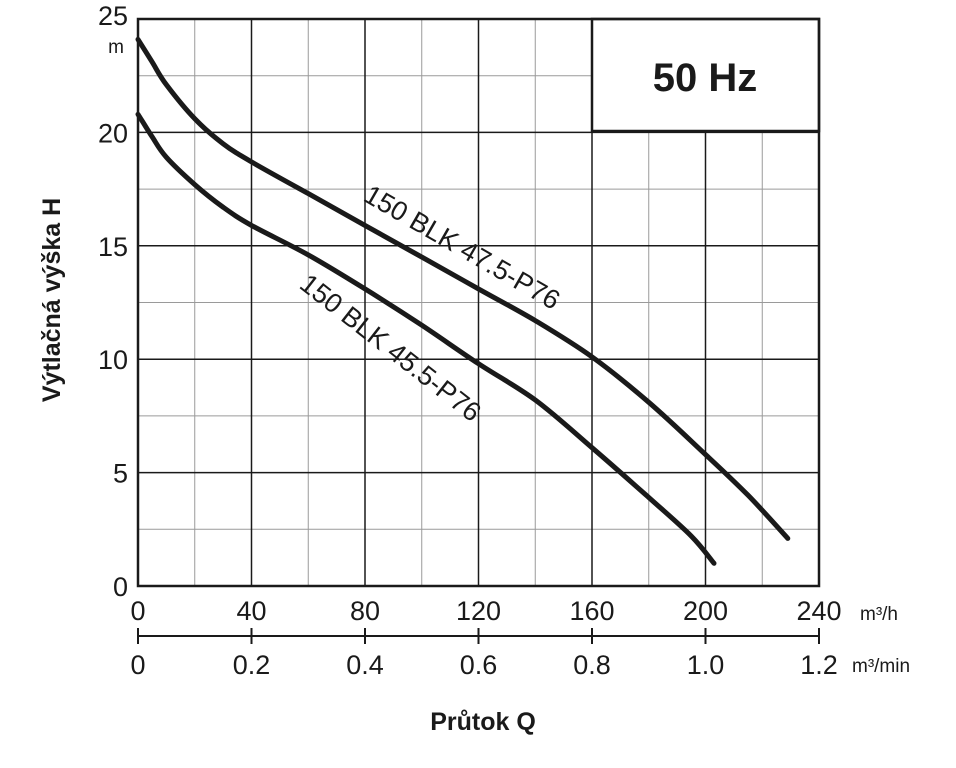 This screenshot has width=956, height=768. I want to click on y-tick-label: 20, so click(113, 133).